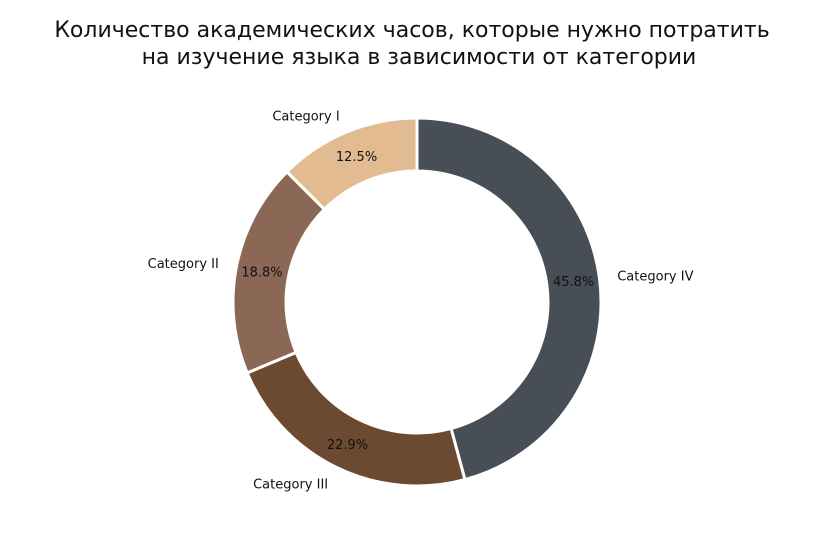 The image size is (839, 535). I want to click on category-label-2: Category II, so click(183, 264).